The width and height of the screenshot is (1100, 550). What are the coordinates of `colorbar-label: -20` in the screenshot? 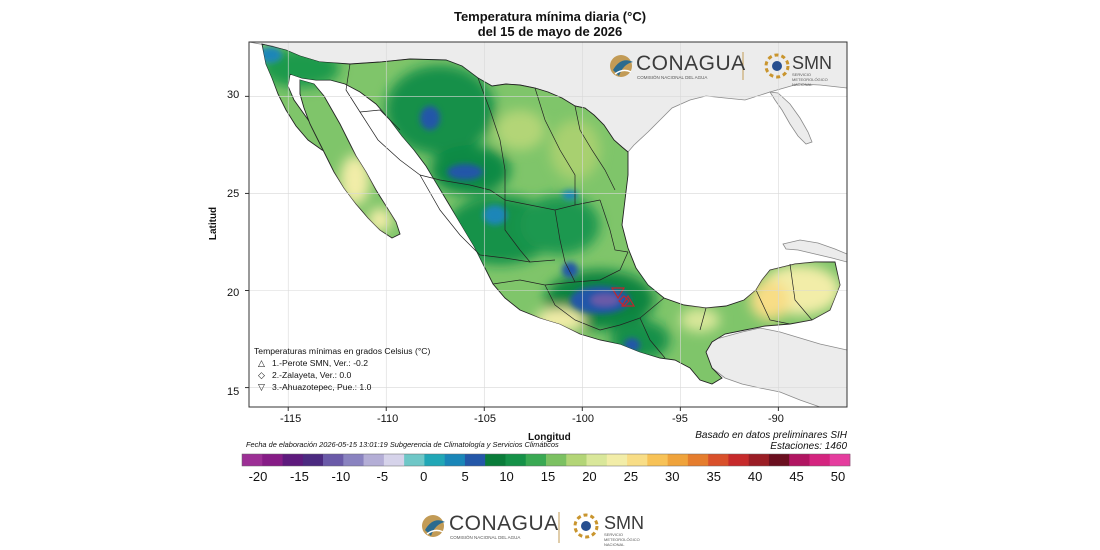 It's located at (258, 476).